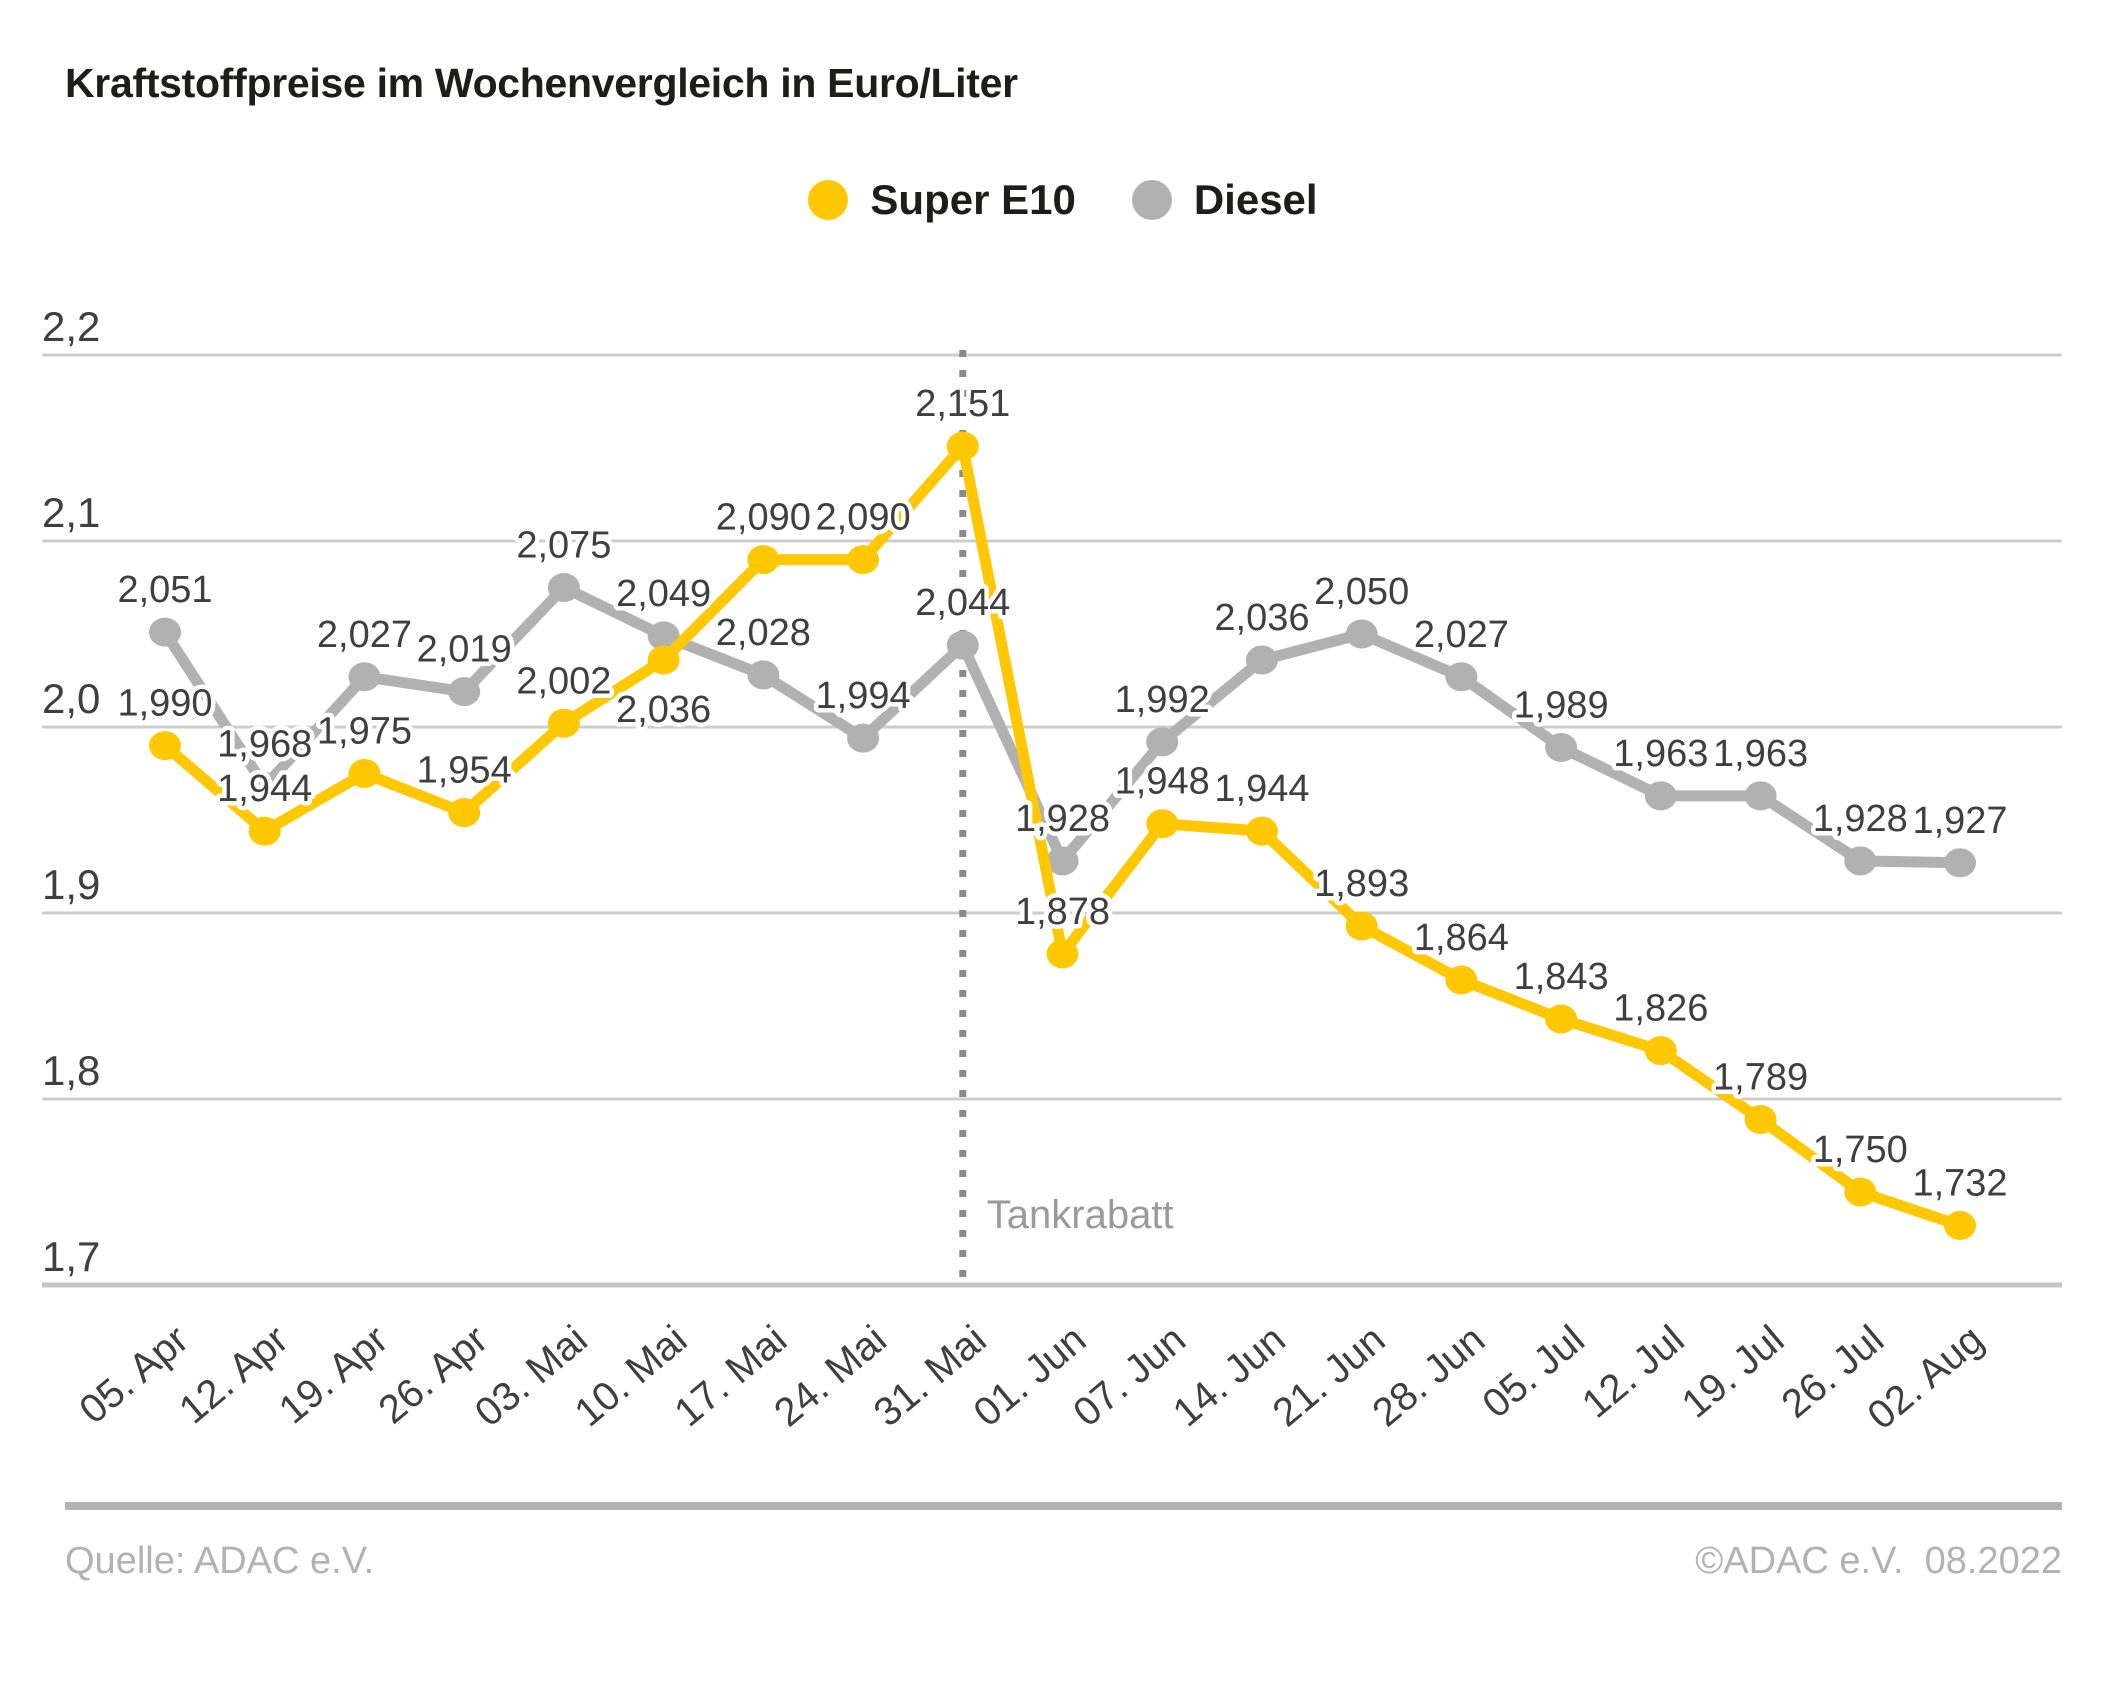  What do you see at coordinates (1959, 821) in the screenshot?
I see `diesel-value-label-18: 1,927` at bounding box center [1959, 821].